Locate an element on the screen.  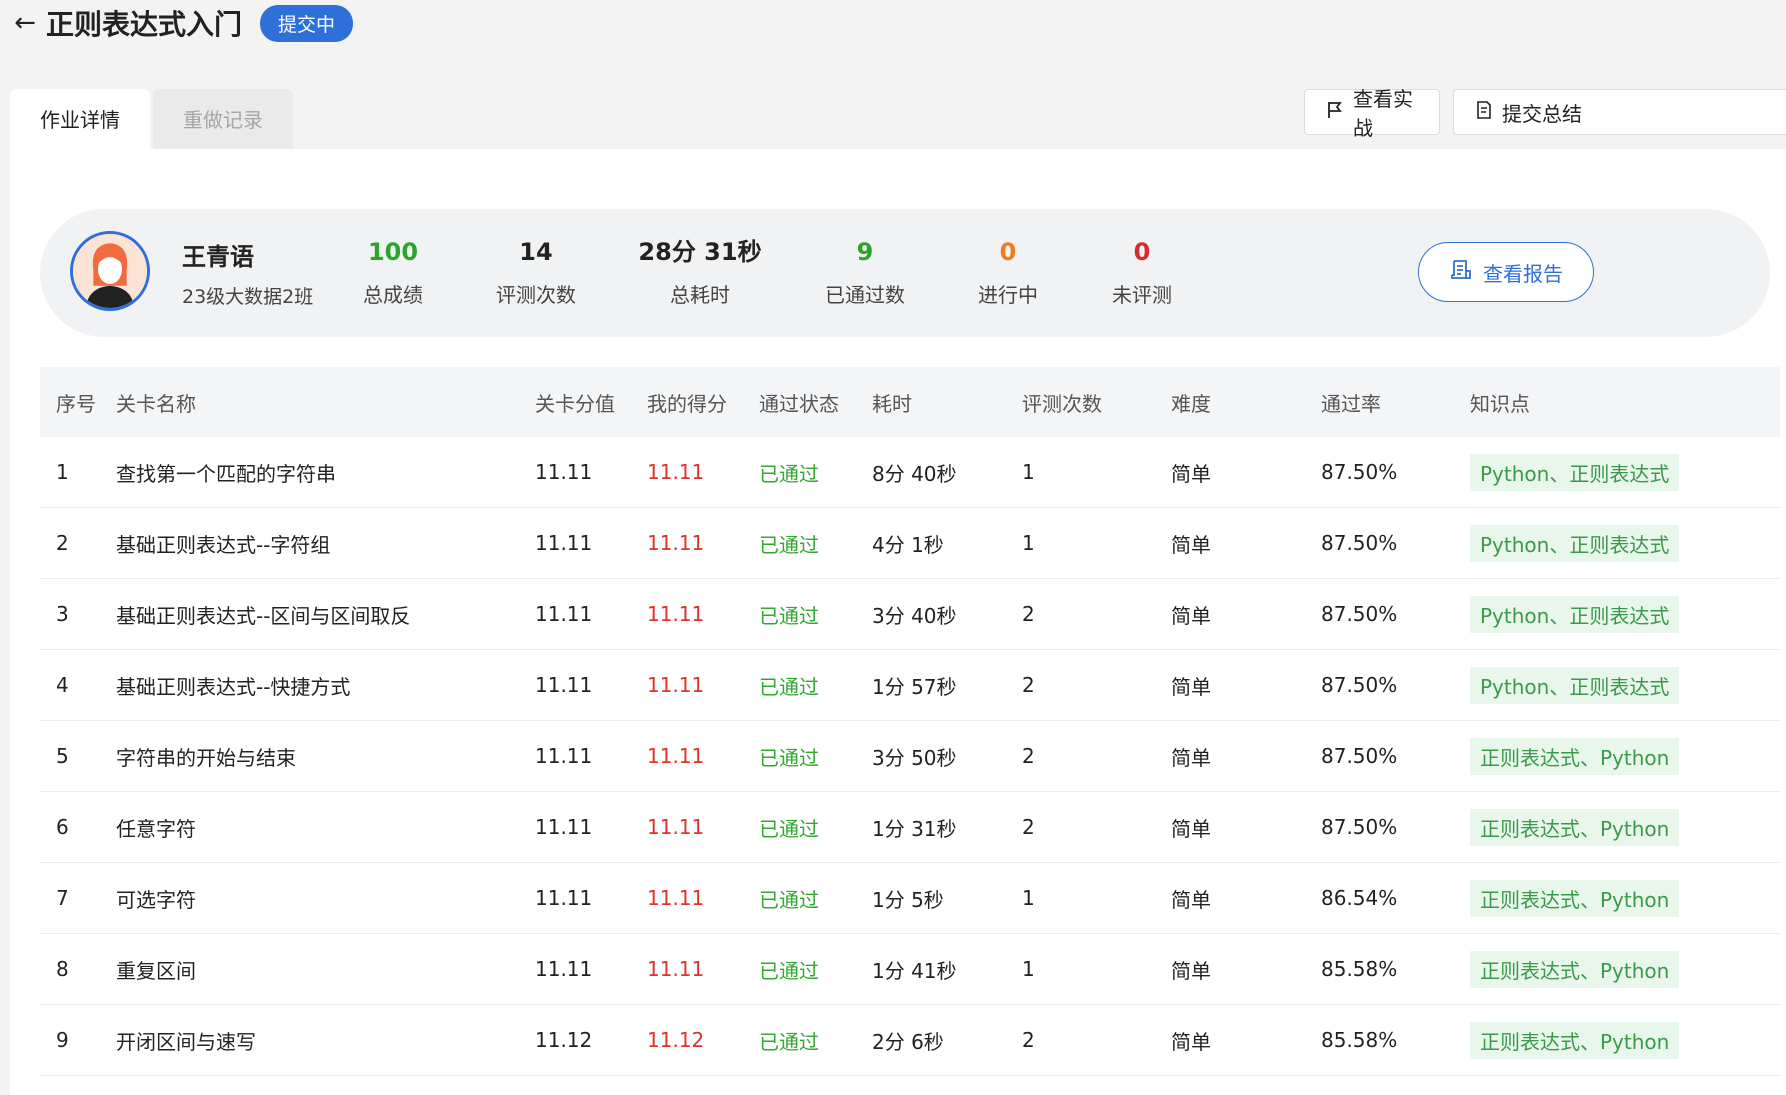
stat-label: 已通过数 is located at coordinates (865, 295).